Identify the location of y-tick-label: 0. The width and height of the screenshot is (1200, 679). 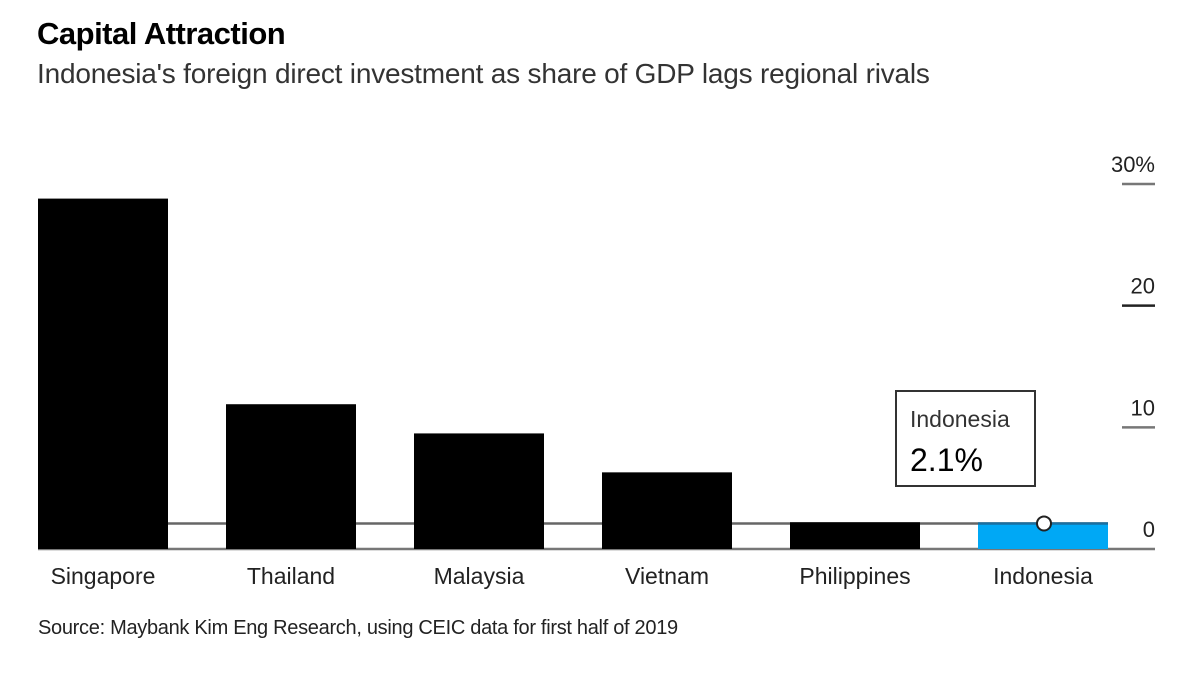
(1149, 529).